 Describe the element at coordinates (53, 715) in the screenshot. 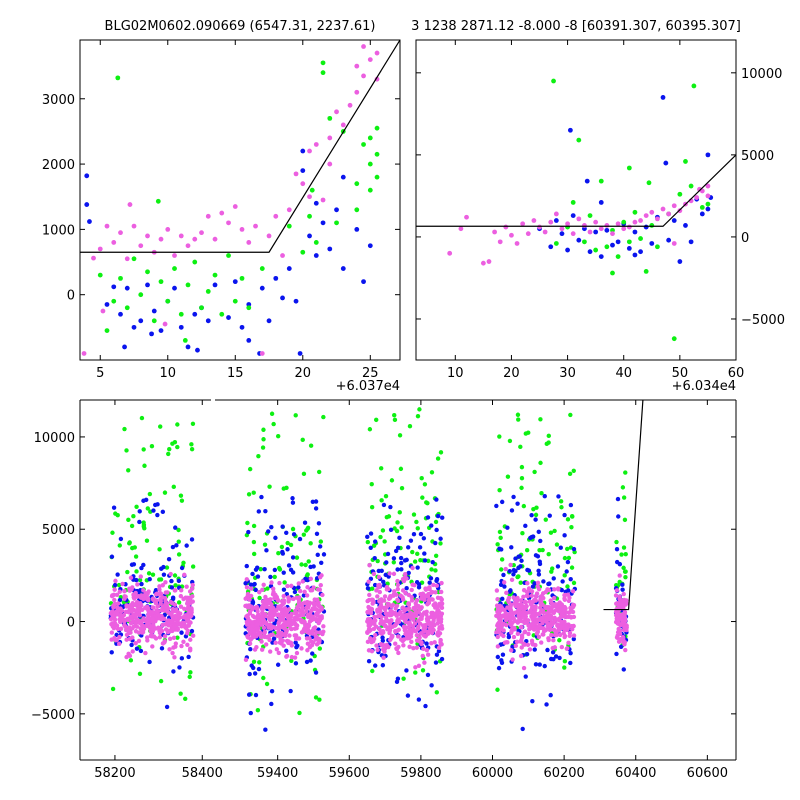

I see `y-tick-label: −5000` at that location.